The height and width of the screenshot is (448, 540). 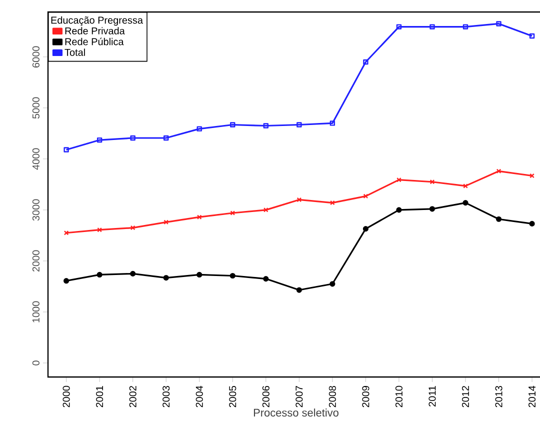 I want to click on x-tick-label: 2005, so click(x=232, y=397).